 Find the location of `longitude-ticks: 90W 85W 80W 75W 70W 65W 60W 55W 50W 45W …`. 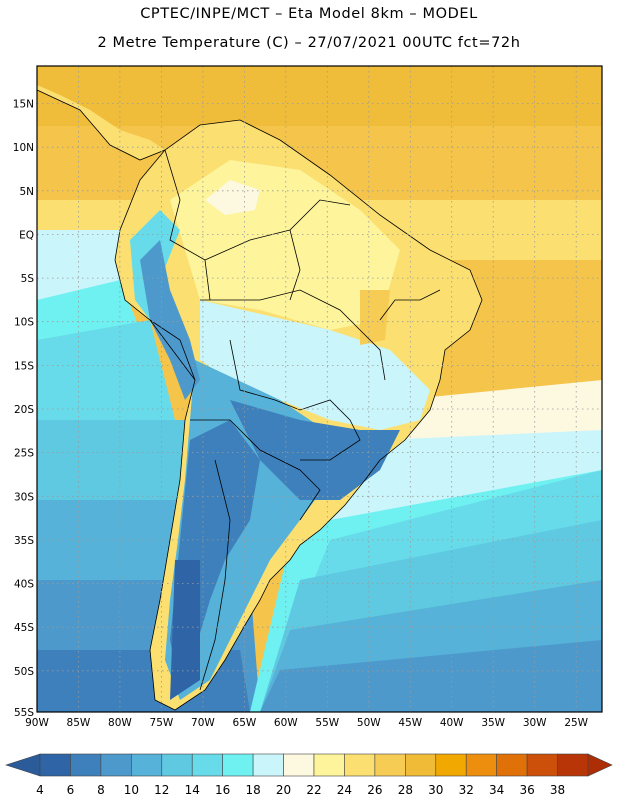

longitude-ticks: 90W 85W 80W 75W 70W 65W 60W 55W 50W 45W … is located at coordinates (307, 723).